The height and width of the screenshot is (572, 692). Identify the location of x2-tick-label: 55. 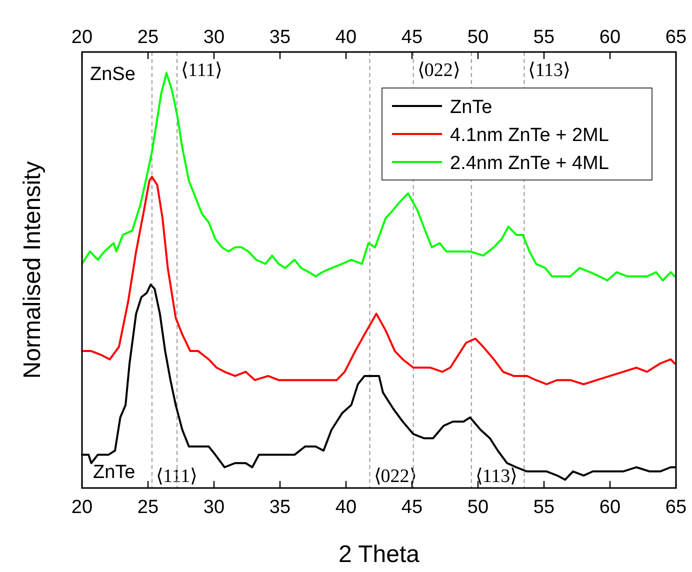
(544, 37).